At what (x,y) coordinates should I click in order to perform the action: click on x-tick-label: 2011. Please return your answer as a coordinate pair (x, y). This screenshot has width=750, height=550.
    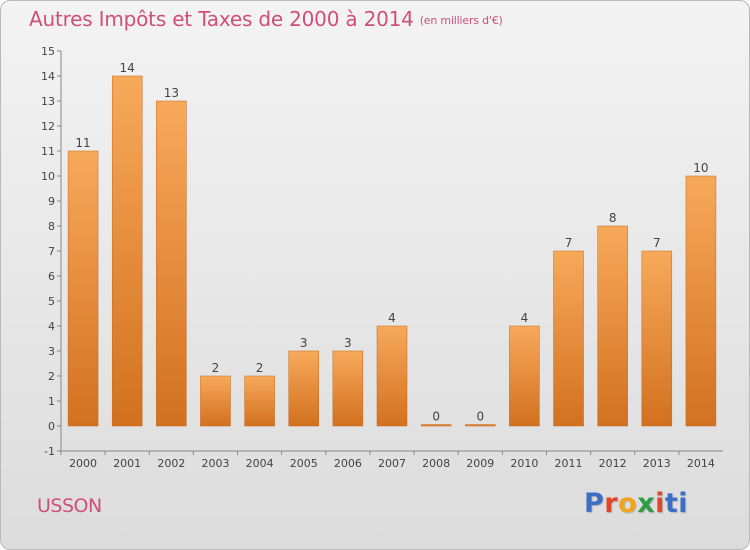
    Looking at the image, I should click on (569, 463).